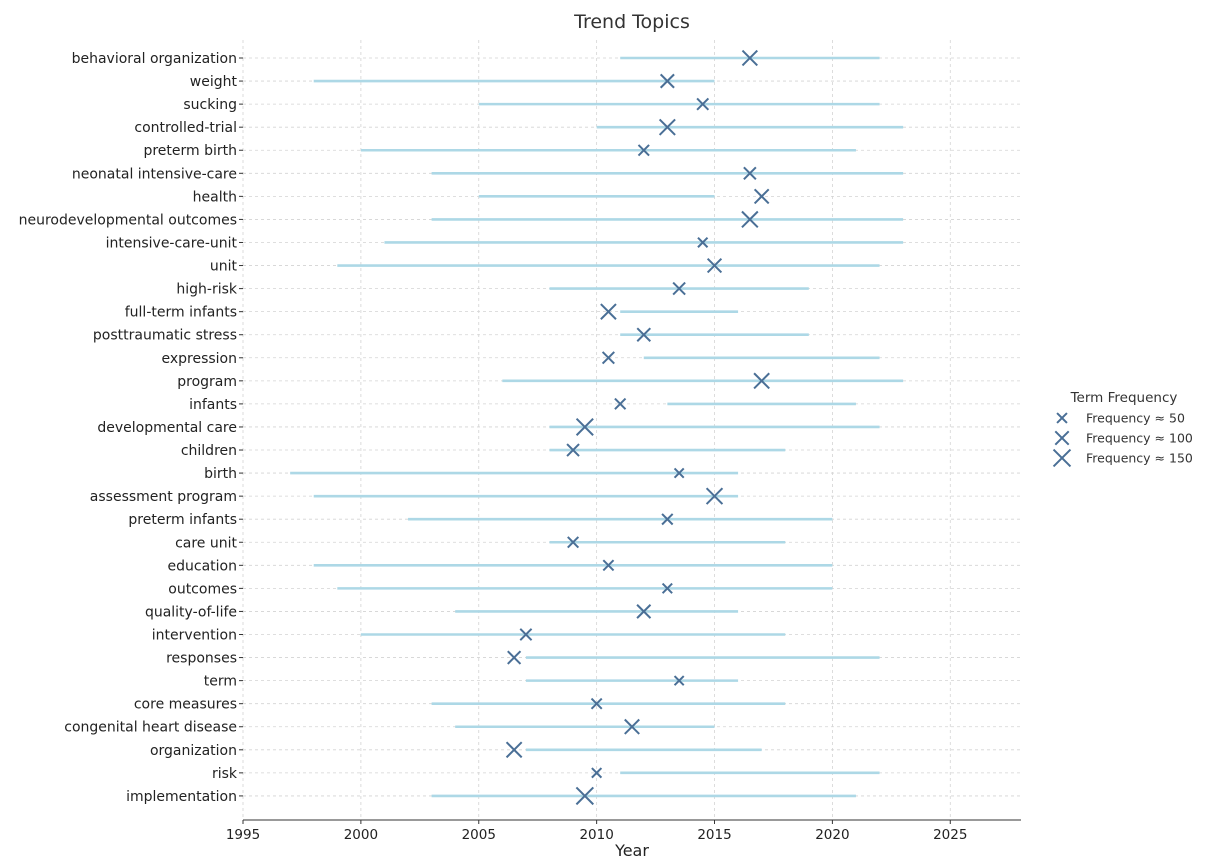 The width and height of the screenshot is (1206, 861). What do you see at coordinates (193, 751) in the screenshot?
I see `topic-label-organization: organization` at bounding box center [193, 751].